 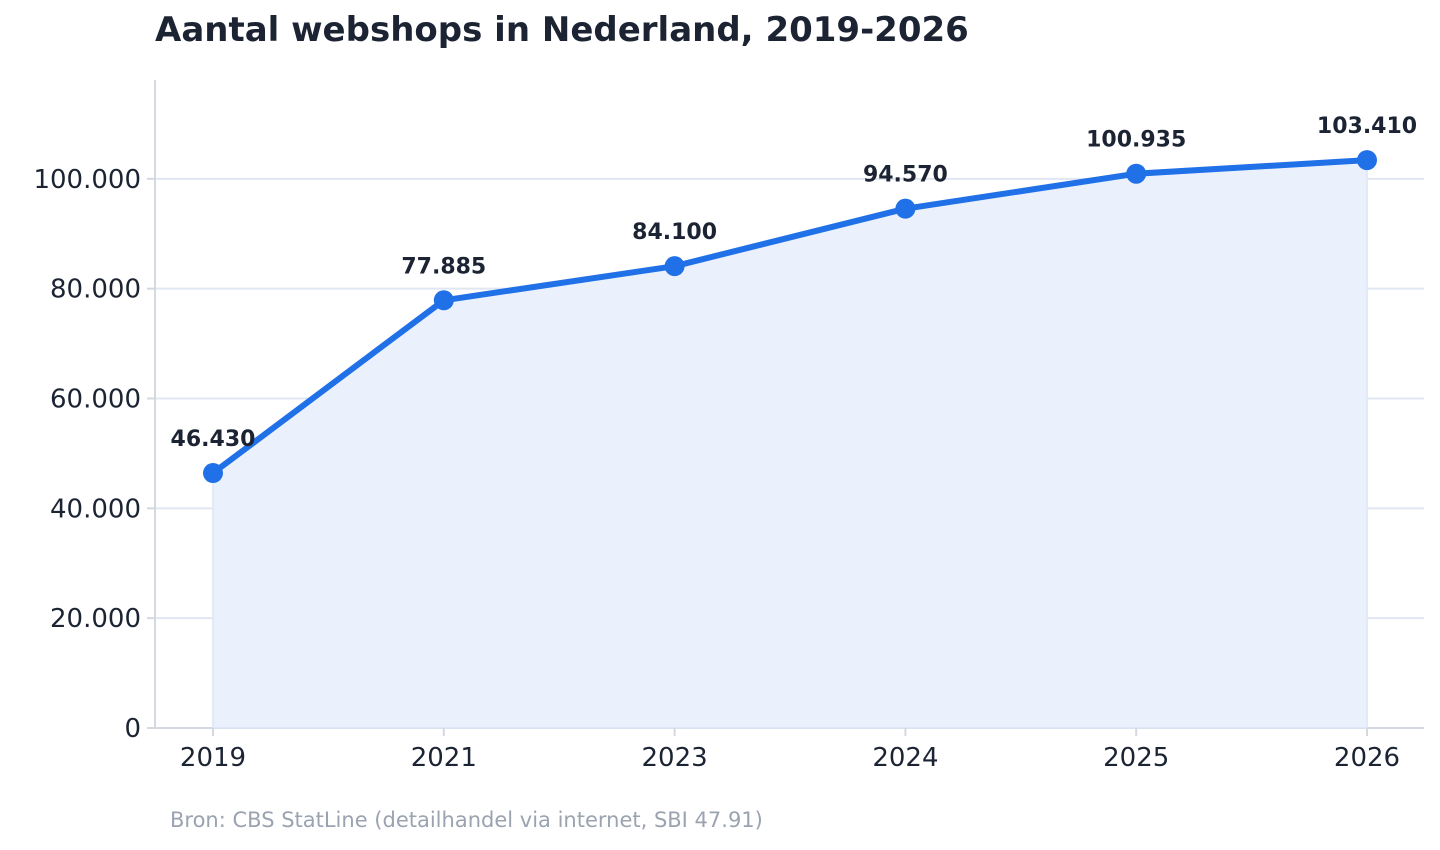 I want to click on y-tick-label: 60.000, so click(x=95, y=400).